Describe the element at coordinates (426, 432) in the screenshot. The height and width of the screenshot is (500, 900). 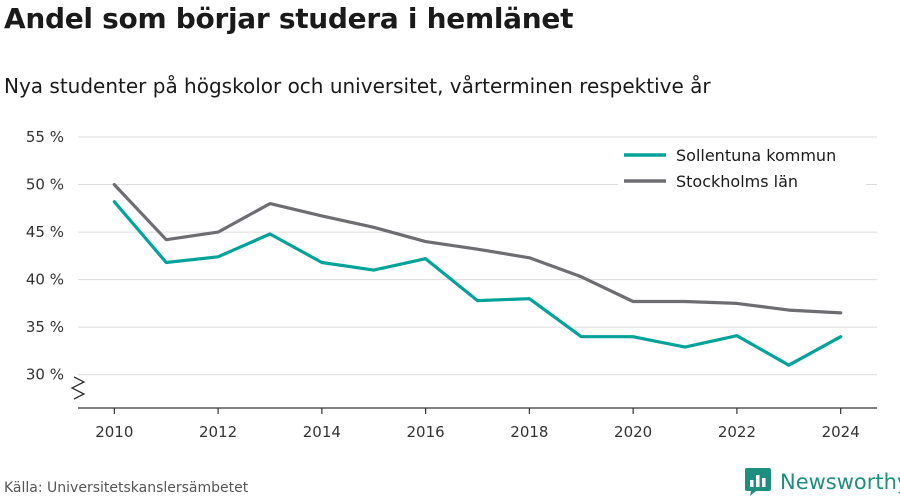
I see `x-tick-label: 2016` at that location.